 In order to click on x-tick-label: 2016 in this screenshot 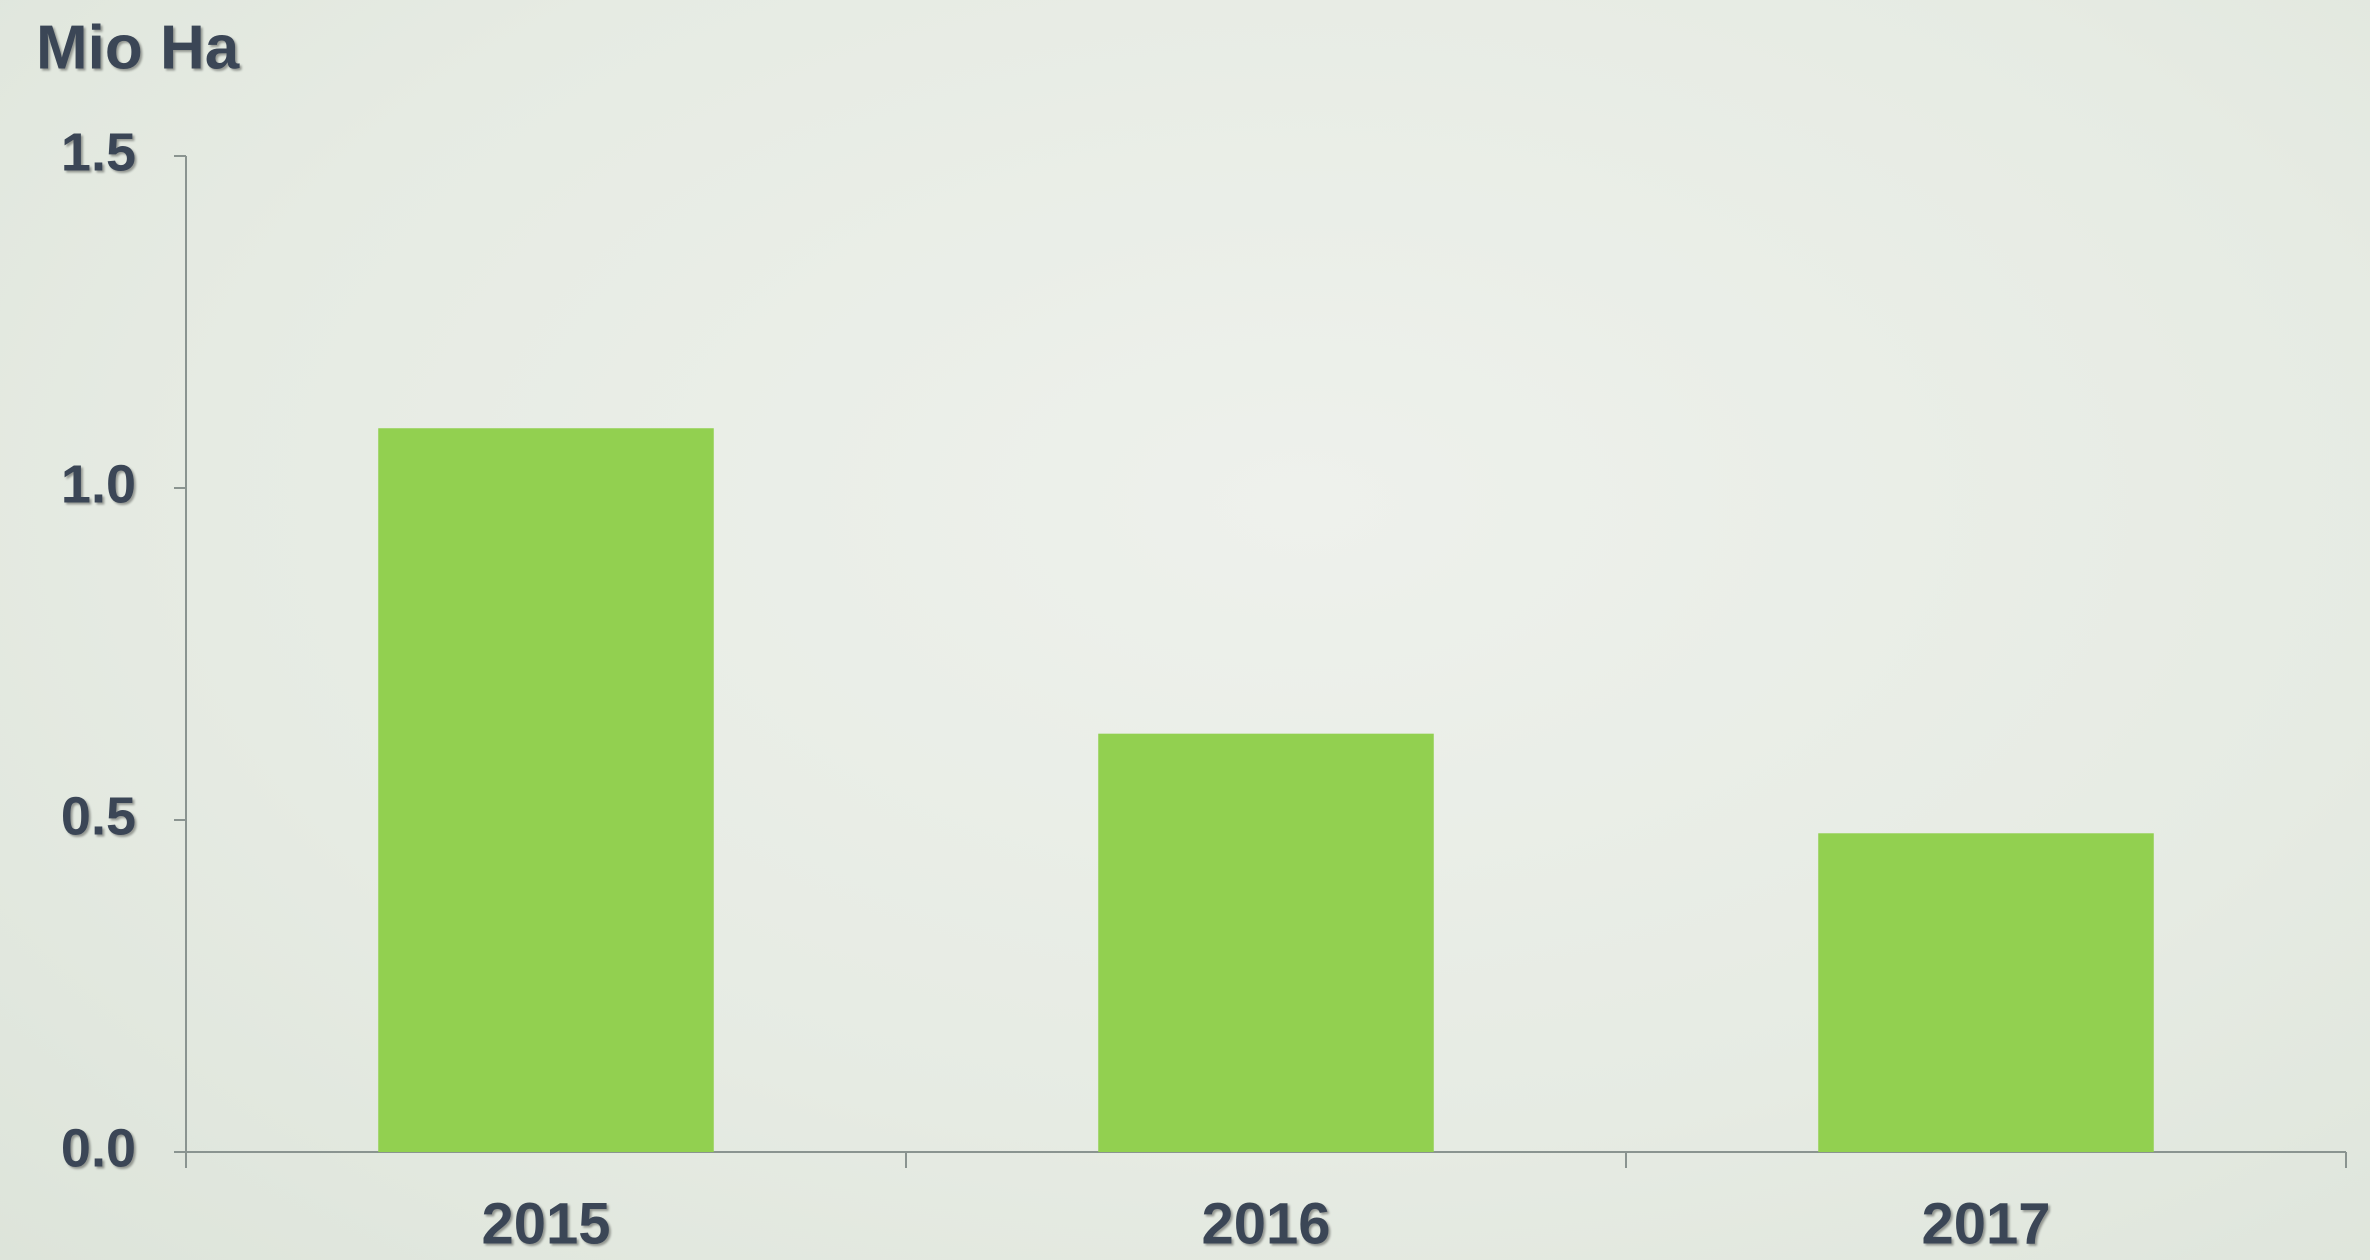, I will do `click(1265, 1223)`.